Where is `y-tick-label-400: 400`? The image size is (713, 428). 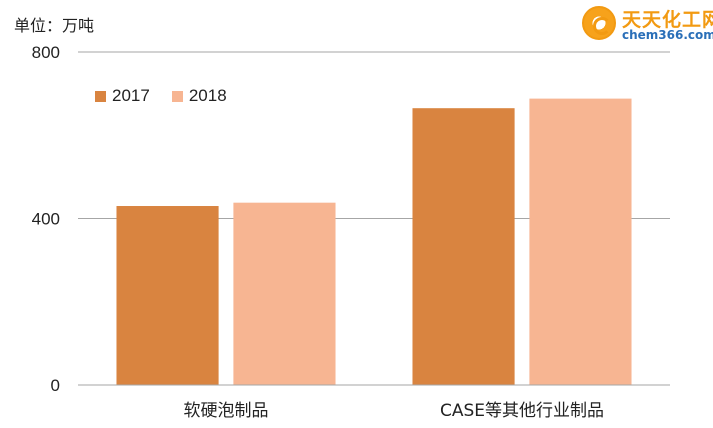 y-tick-label-400: 400 is located at coordinates (46, 219).